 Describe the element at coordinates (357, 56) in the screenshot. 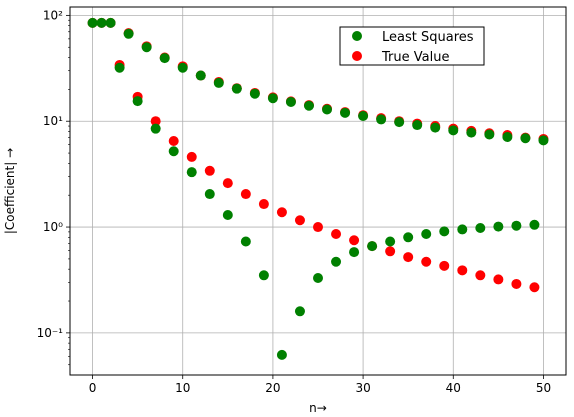

I see `legend-marker-true-value` at that location.